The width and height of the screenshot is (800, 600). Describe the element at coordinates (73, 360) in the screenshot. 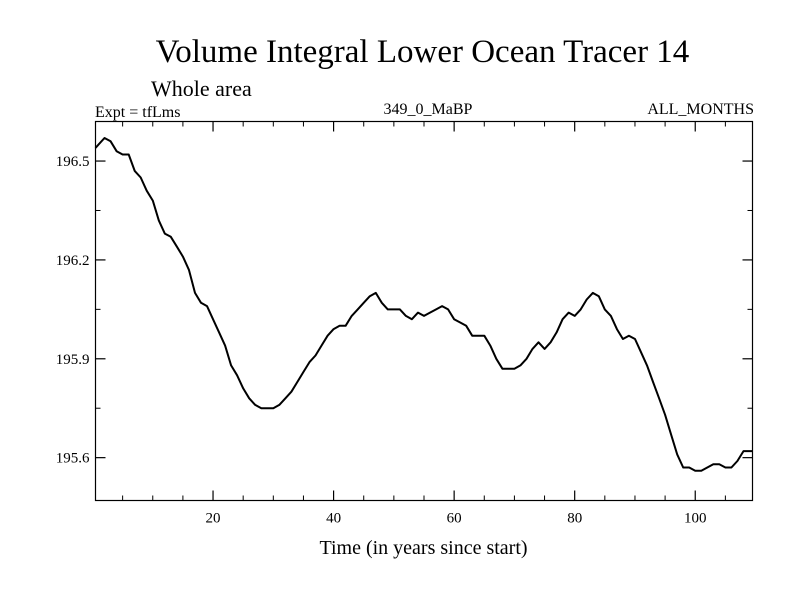

I see `y-tick-label: 195.9` at that location.